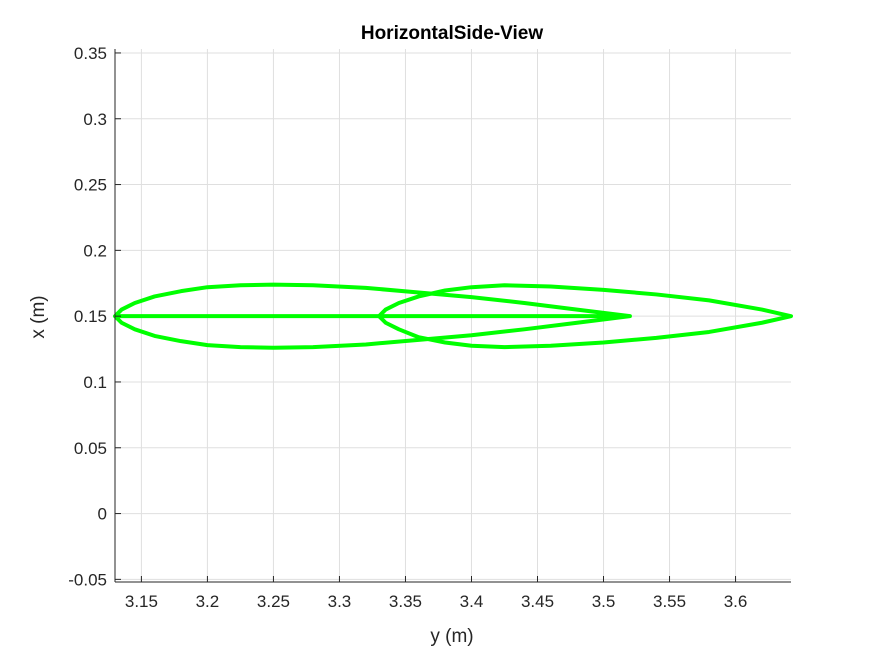  I want to click on y-tick-label: 0.1, so click(95, 382).